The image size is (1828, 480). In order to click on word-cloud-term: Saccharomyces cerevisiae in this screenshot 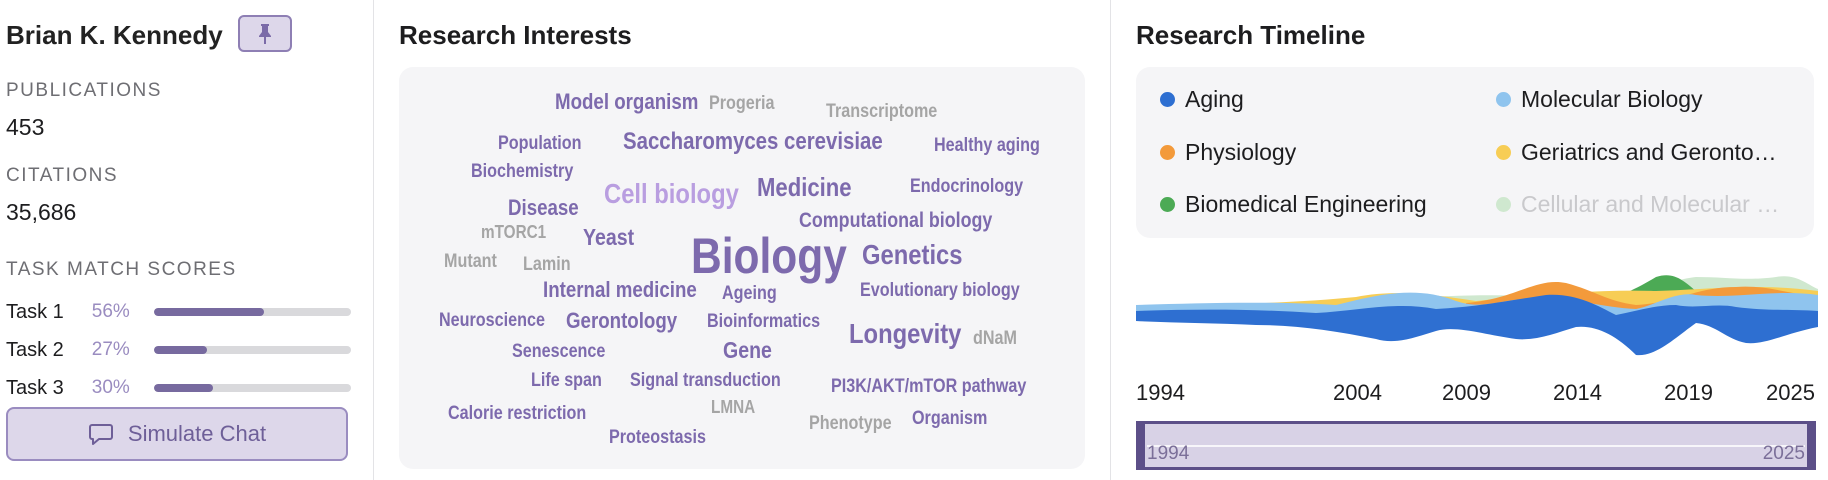, I will do `click(753, 141)`.